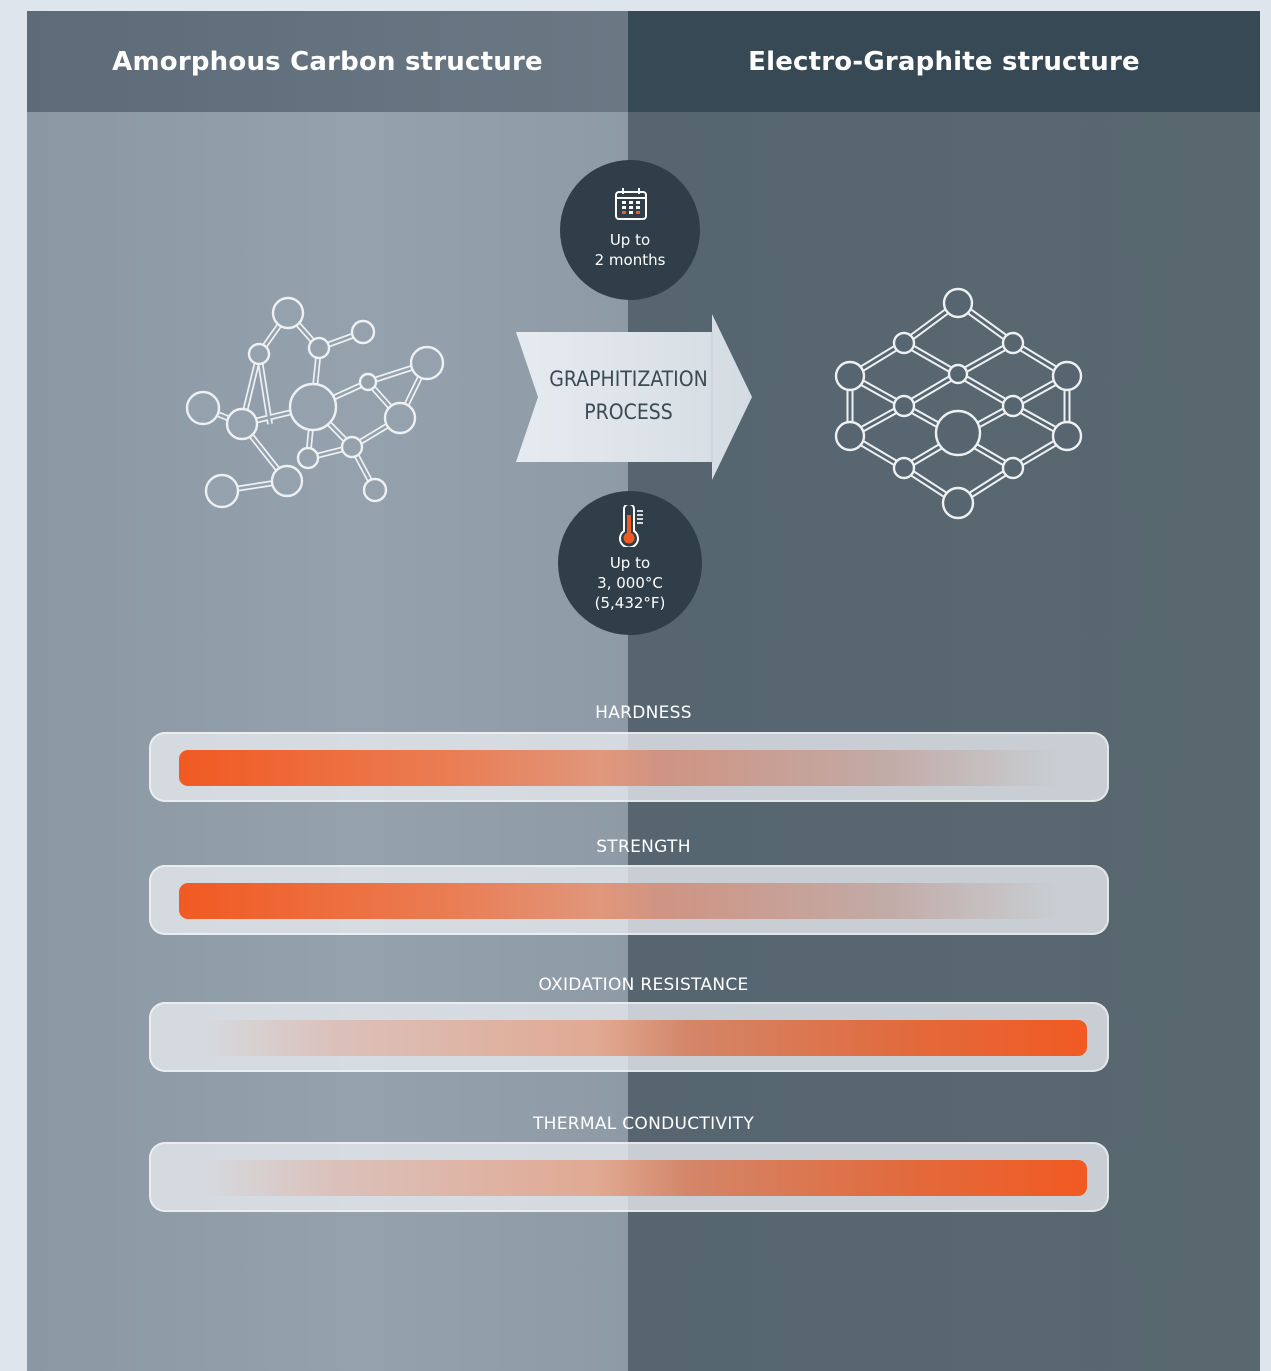 This screenshot has width=1271, height=1371. Describe the element at coordinates (630, 260) in the screenshot. I see `duration-line-2: 2 months` at that location.